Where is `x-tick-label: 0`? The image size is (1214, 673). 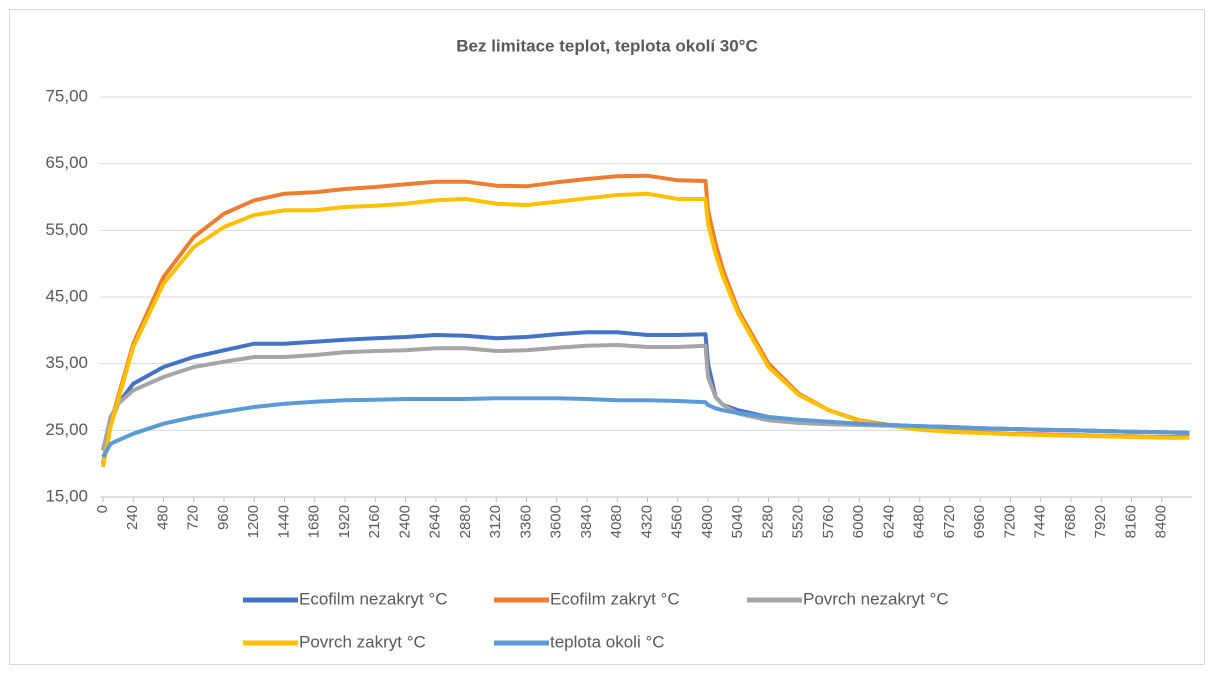 x-tick-label: 0 is located at coordinates (102, 509).